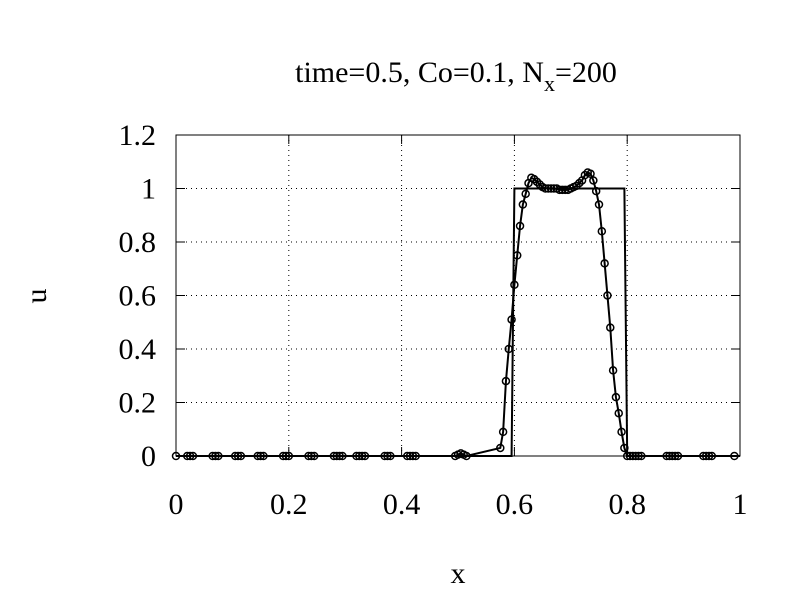  Describe the element at coordinates (289, 504) in the screenshot. I see `x-tick-label: 0.2` at that location.